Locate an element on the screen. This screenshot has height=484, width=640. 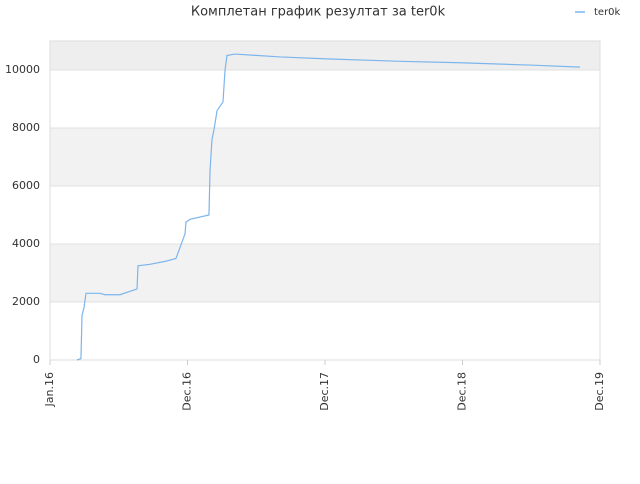
x-tick-label: Dec.16 is located at coordinates (187, 391).